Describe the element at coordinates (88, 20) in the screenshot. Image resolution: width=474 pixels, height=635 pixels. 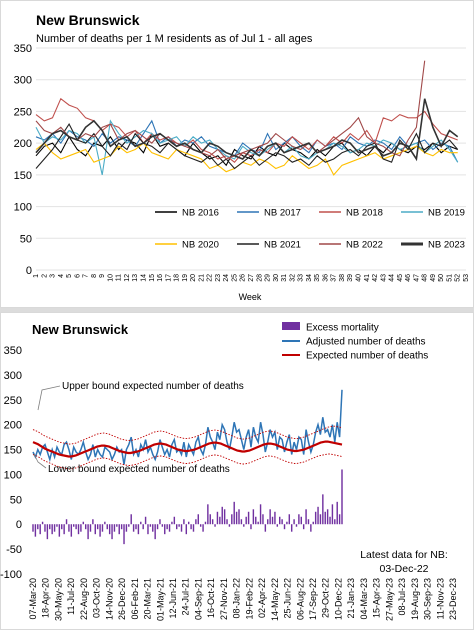
I see `top-chart-title: New Brunswick` at that location.